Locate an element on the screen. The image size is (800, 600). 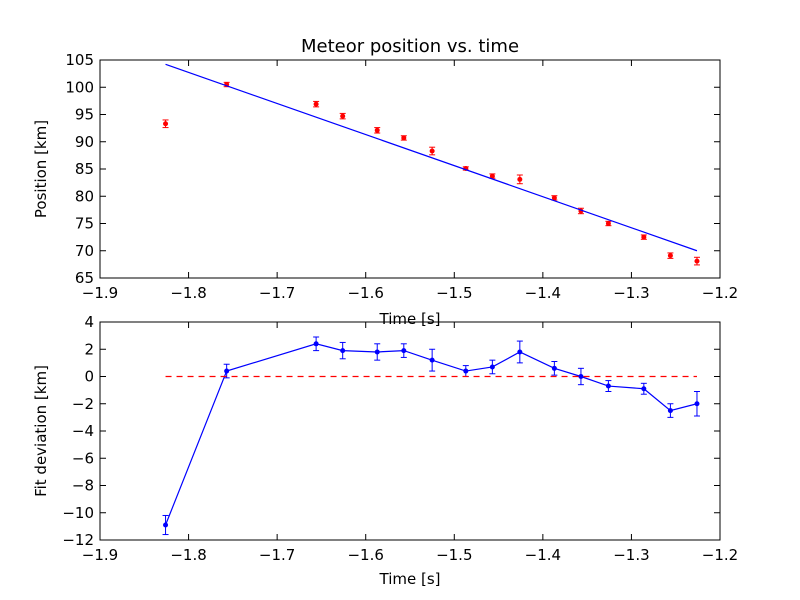
y-tick-label: 70 is located at coordinates (84, 251).